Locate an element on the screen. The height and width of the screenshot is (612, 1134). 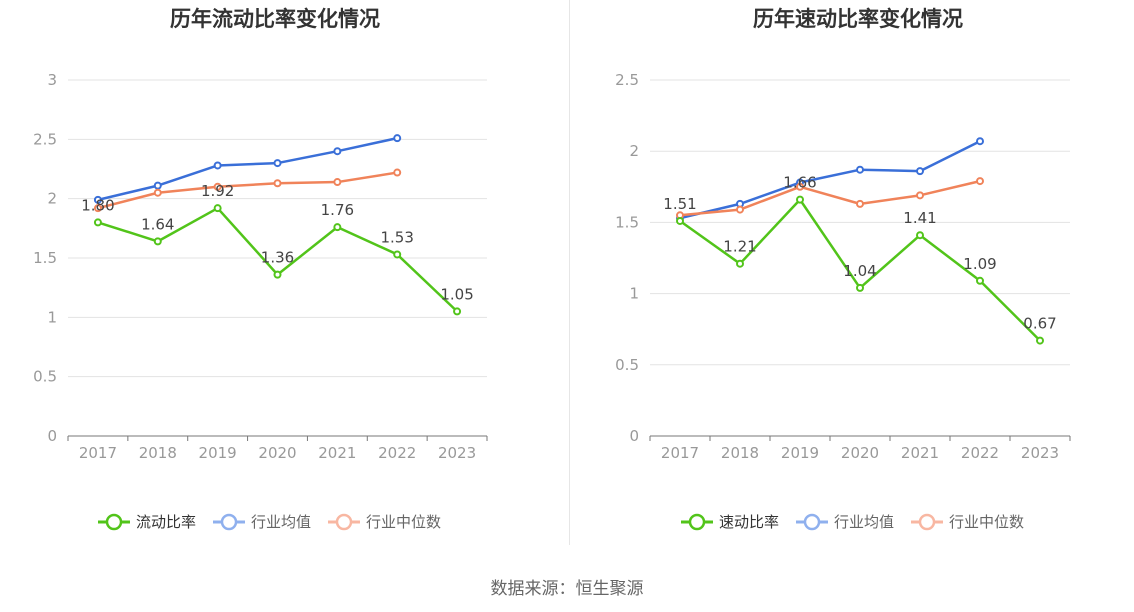
data-label: 1.66 is located at coordinates (799, 183).